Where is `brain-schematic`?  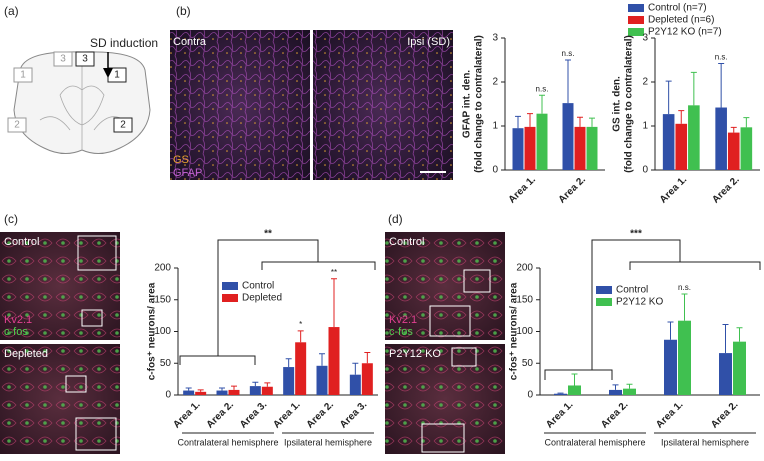
brain-schematic is located at coordinates (79, 102).